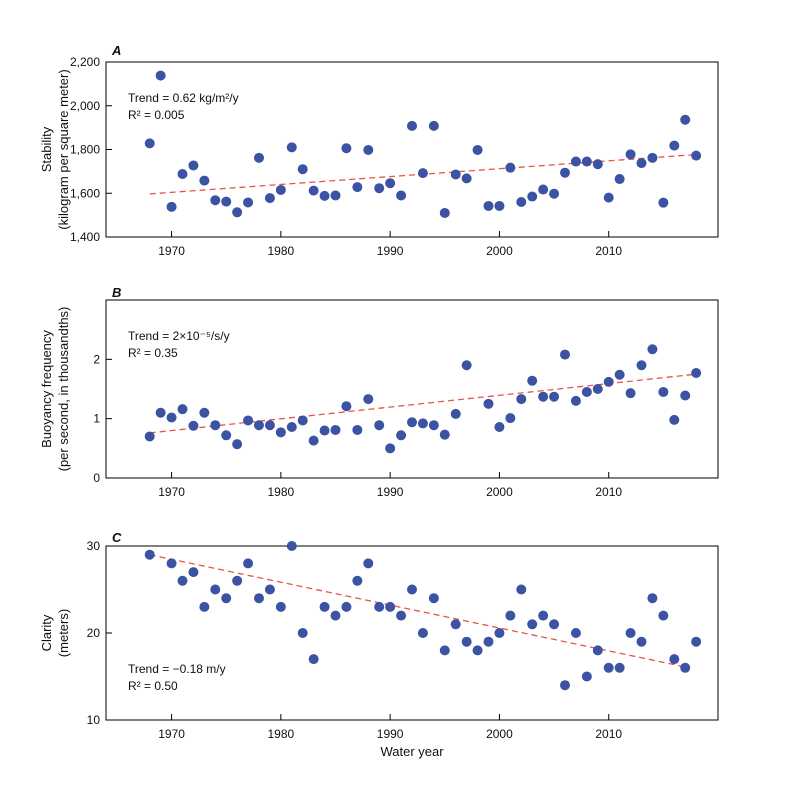 The height and width of the screenshot is (809, 793). Describe the element at coordinates (423, 399) in the screenshot. I see `panel-b-points` at that location.